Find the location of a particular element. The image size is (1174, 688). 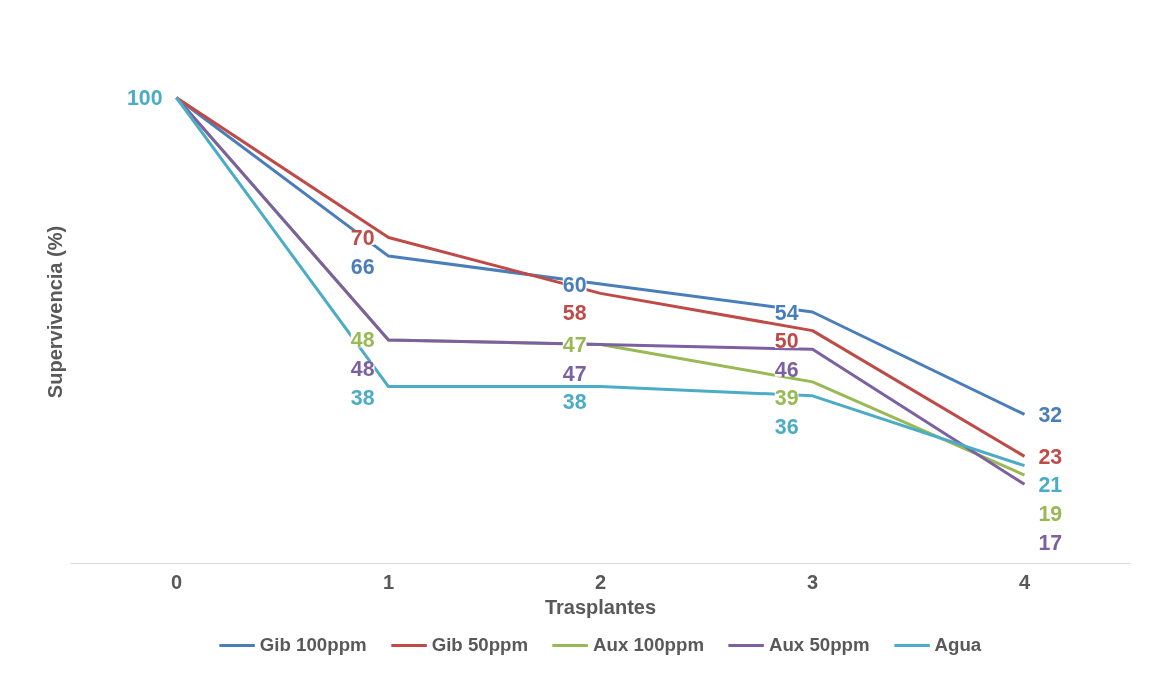

x-tick-label: 1 is located at coordinates (388, 581).